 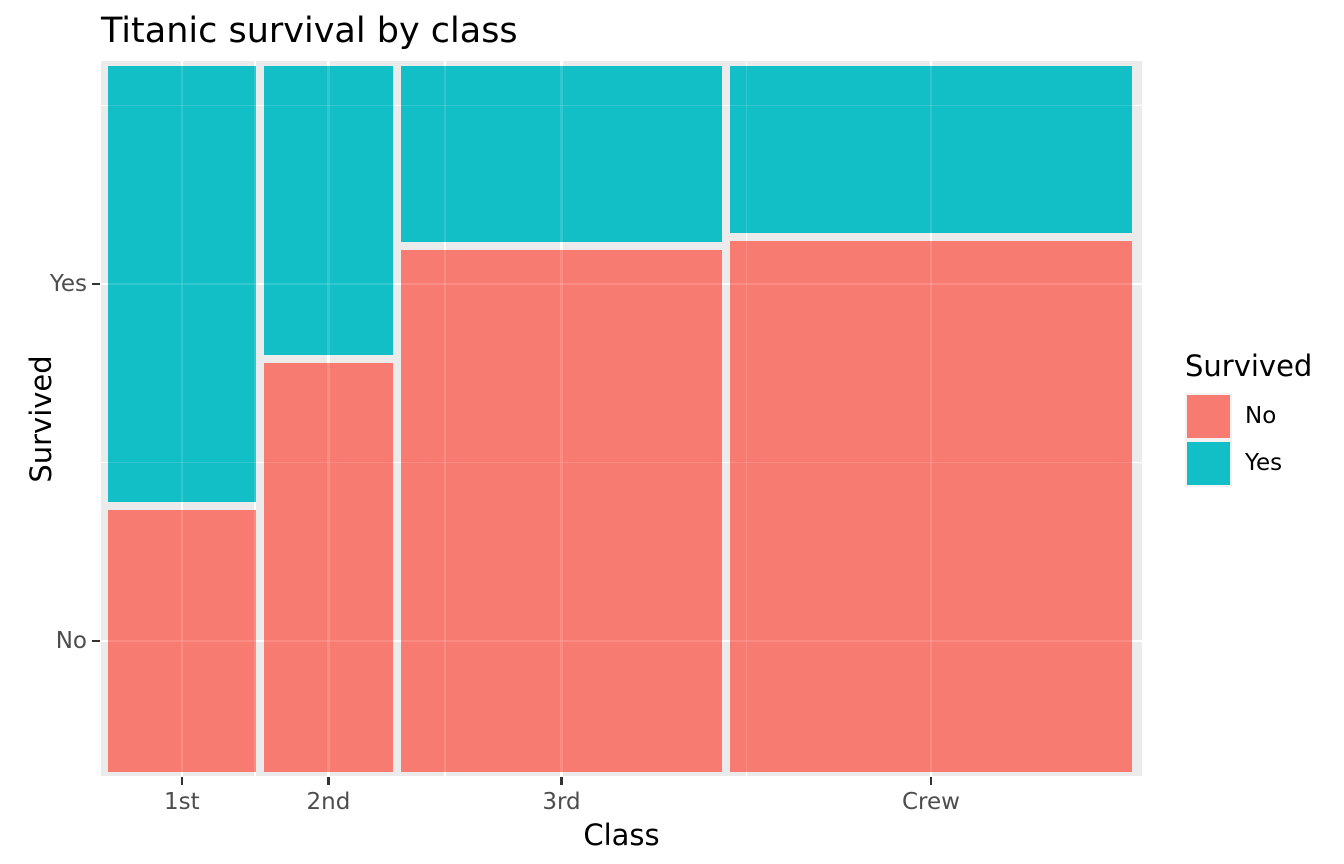 I want to click on mosaic-tile-3rd-no, so click(x=561, y=510).